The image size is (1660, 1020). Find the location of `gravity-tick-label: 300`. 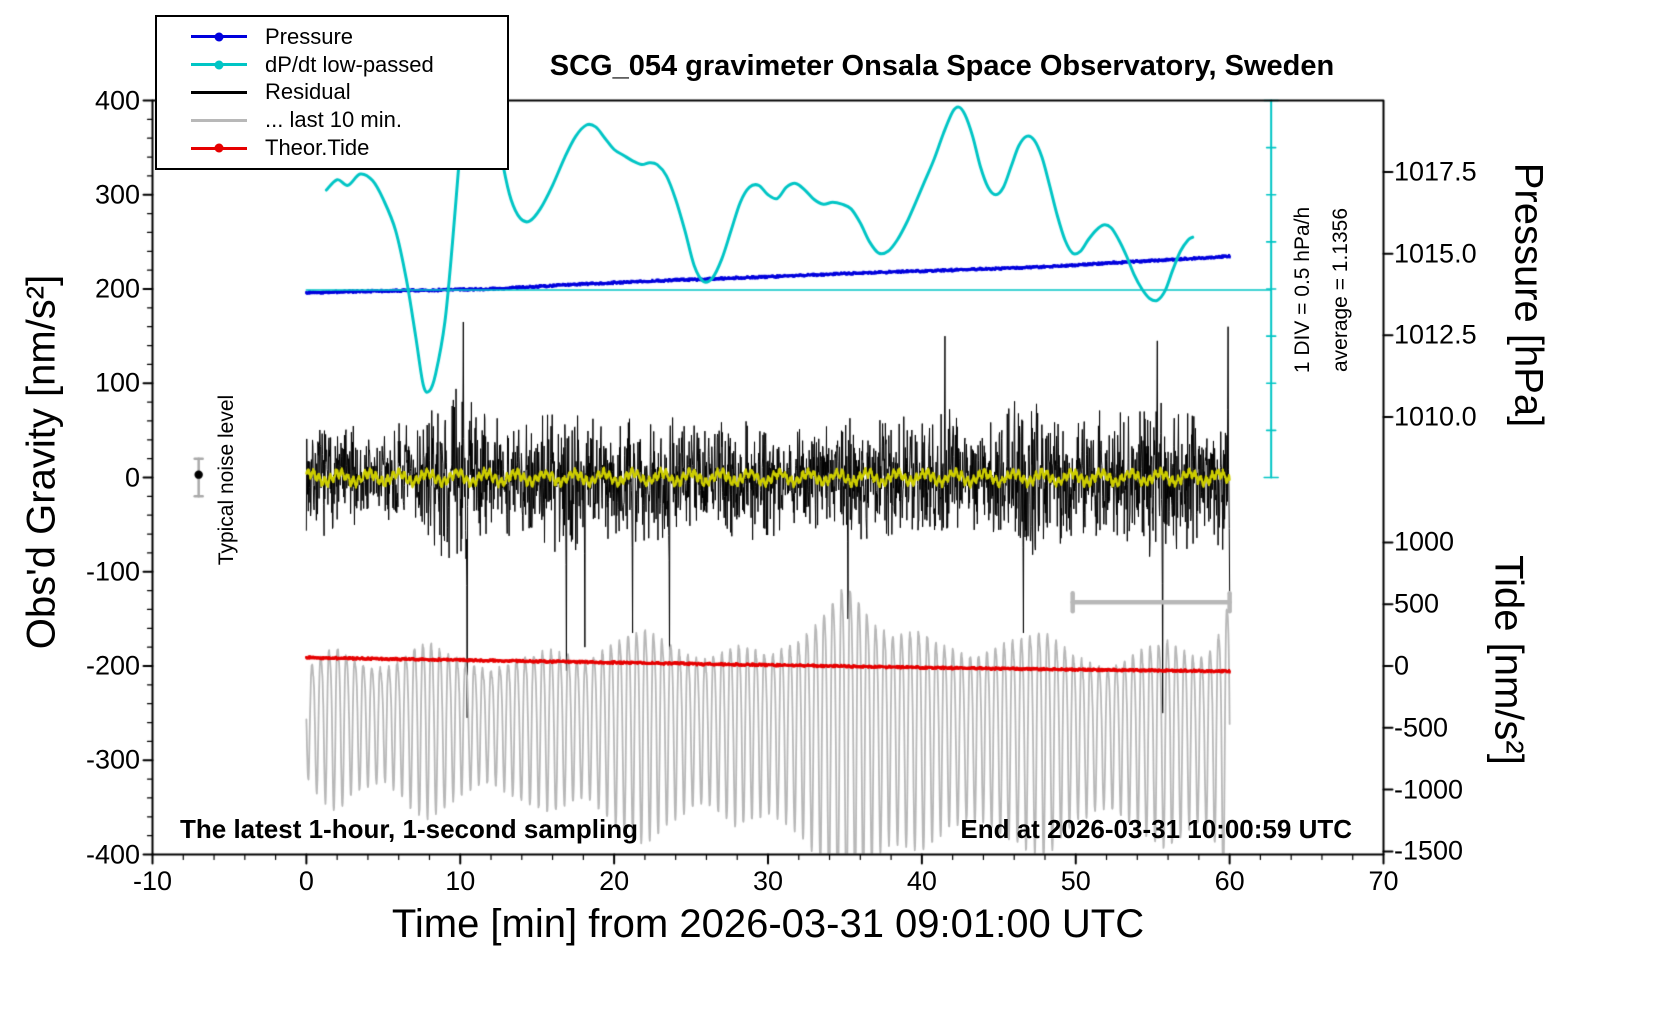

gravity-tick-label: 300 is located at coordinates (117, 194).